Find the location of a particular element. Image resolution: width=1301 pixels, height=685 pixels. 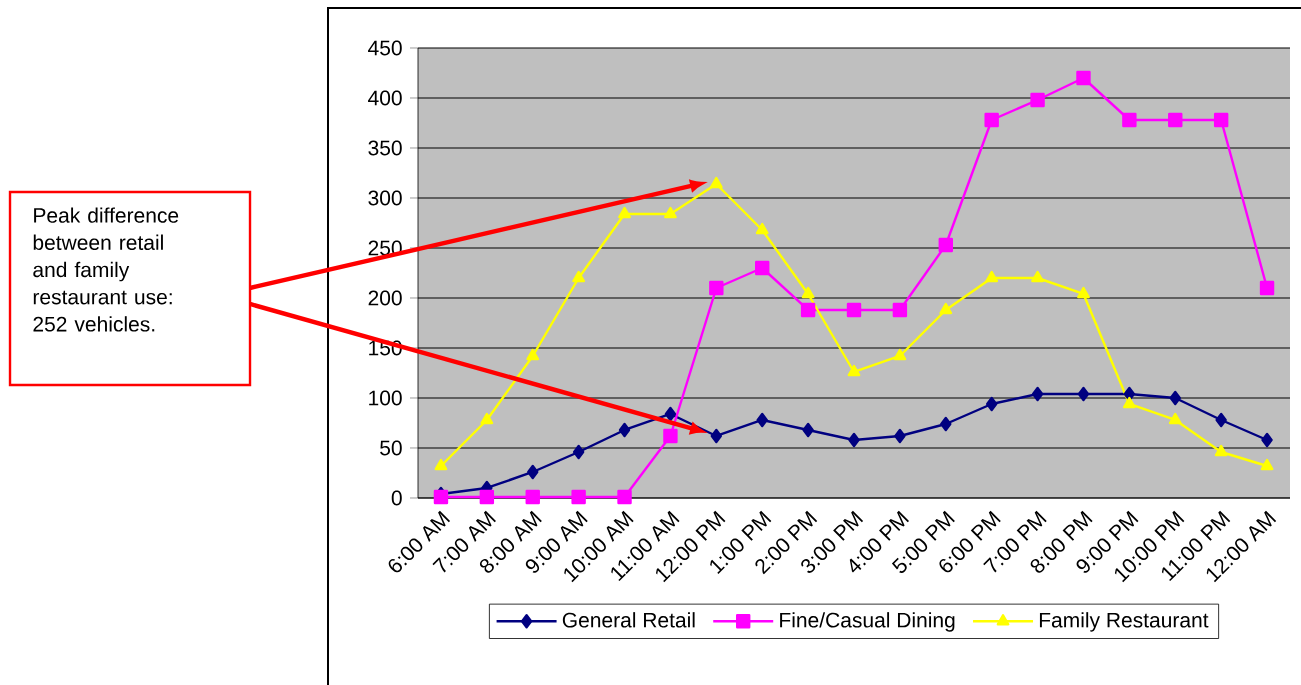

y-tick-label: 200 is located at coordinates (385, 298).